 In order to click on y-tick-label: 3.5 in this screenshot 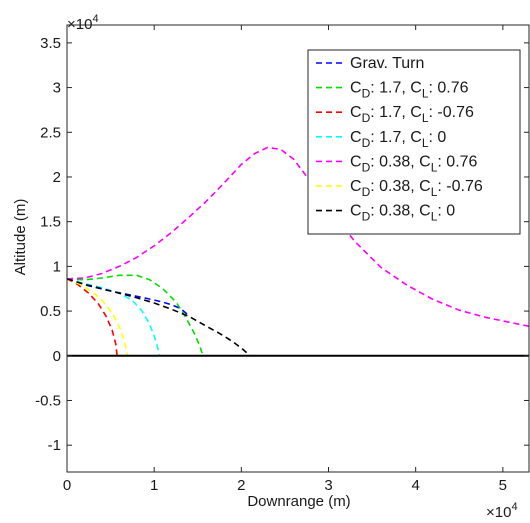, I will do `click(50, 43)`.